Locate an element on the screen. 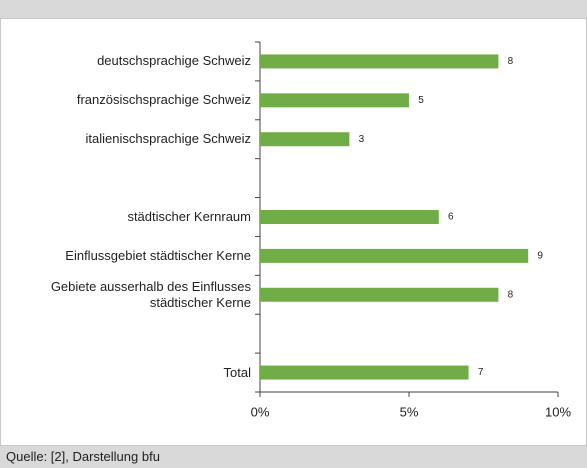  value-label: 5 is located at coordinates (421, 100).